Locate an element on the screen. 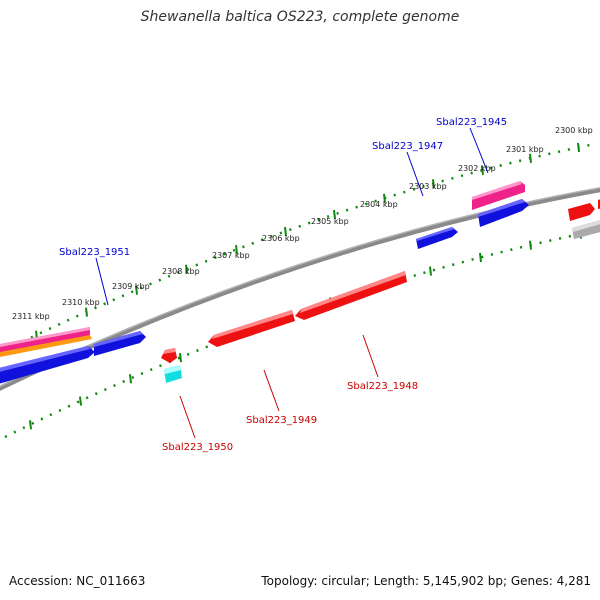  label-sbal223-1947: Sbal223_1947 is located at coordinates (407, 146).